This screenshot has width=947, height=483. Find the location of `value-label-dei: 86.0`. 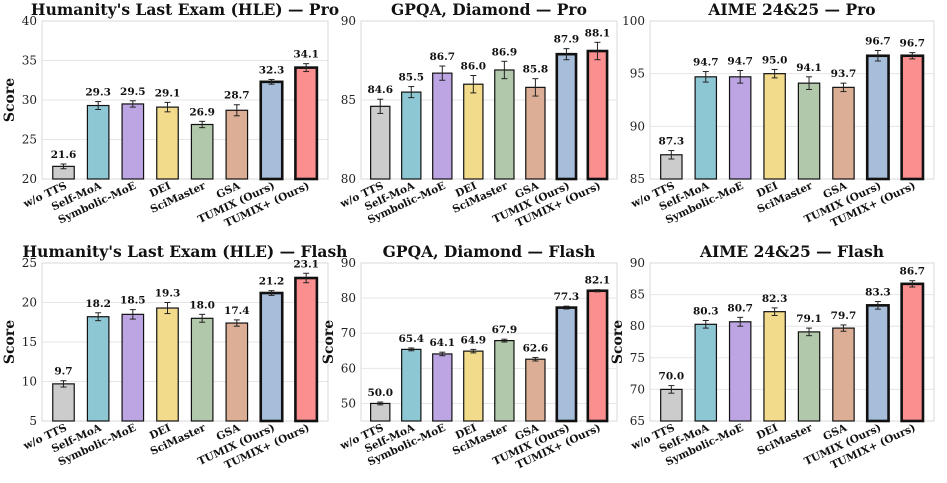

value-label-dei: 86.0 is located at coordinates (474, 67).